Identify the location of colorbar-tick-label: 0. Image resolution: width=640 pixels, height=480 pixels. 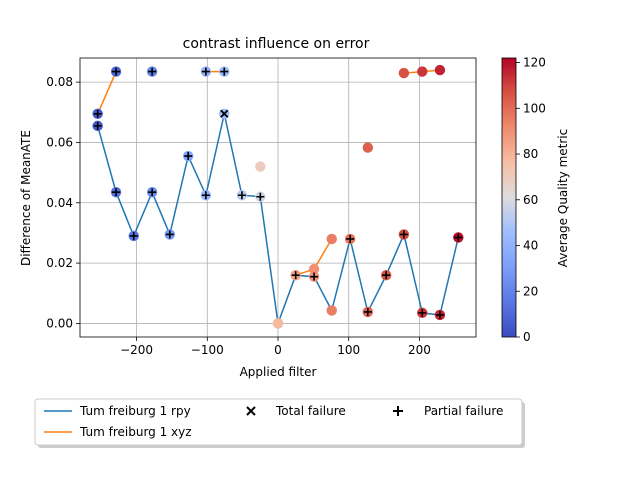
(527, 337).